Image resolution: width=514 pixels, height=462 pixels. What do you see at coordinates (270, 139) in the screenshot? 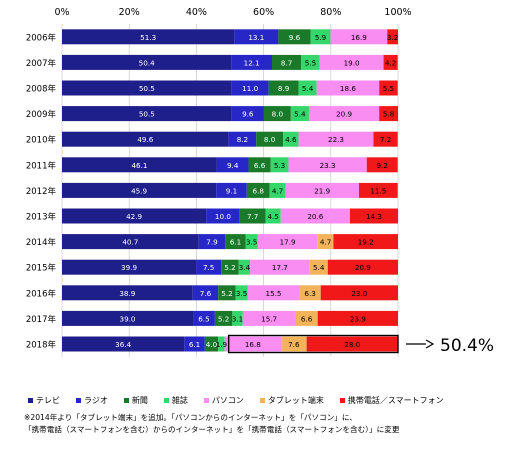
I see `data-label: 8.0` at bounding box center [270, 139].